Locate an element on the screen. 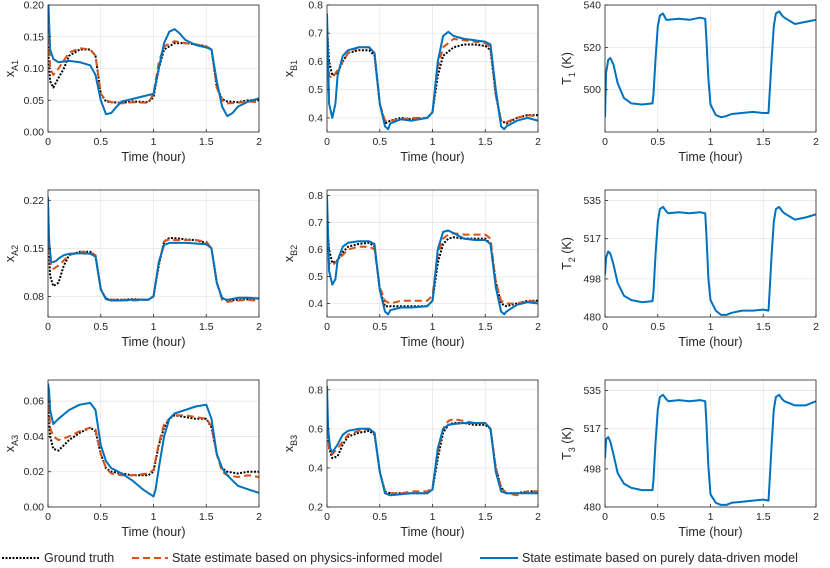  series-physics-xB3 is located at coordinates (432, 453).